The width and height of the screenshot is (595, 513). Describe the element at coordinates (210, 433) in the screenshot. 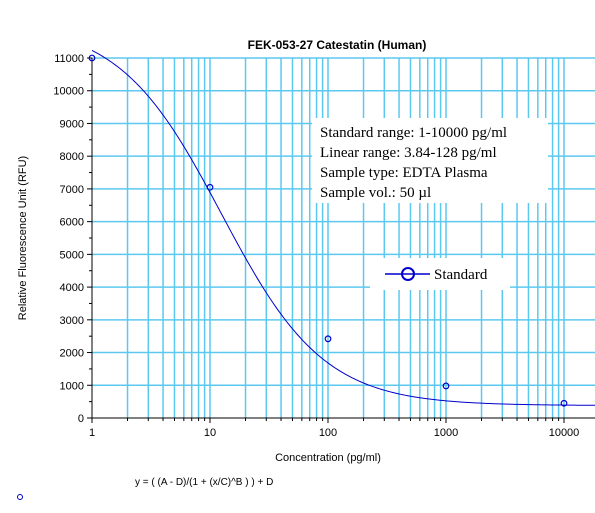

I see `x-tick-label: 10` at that location.